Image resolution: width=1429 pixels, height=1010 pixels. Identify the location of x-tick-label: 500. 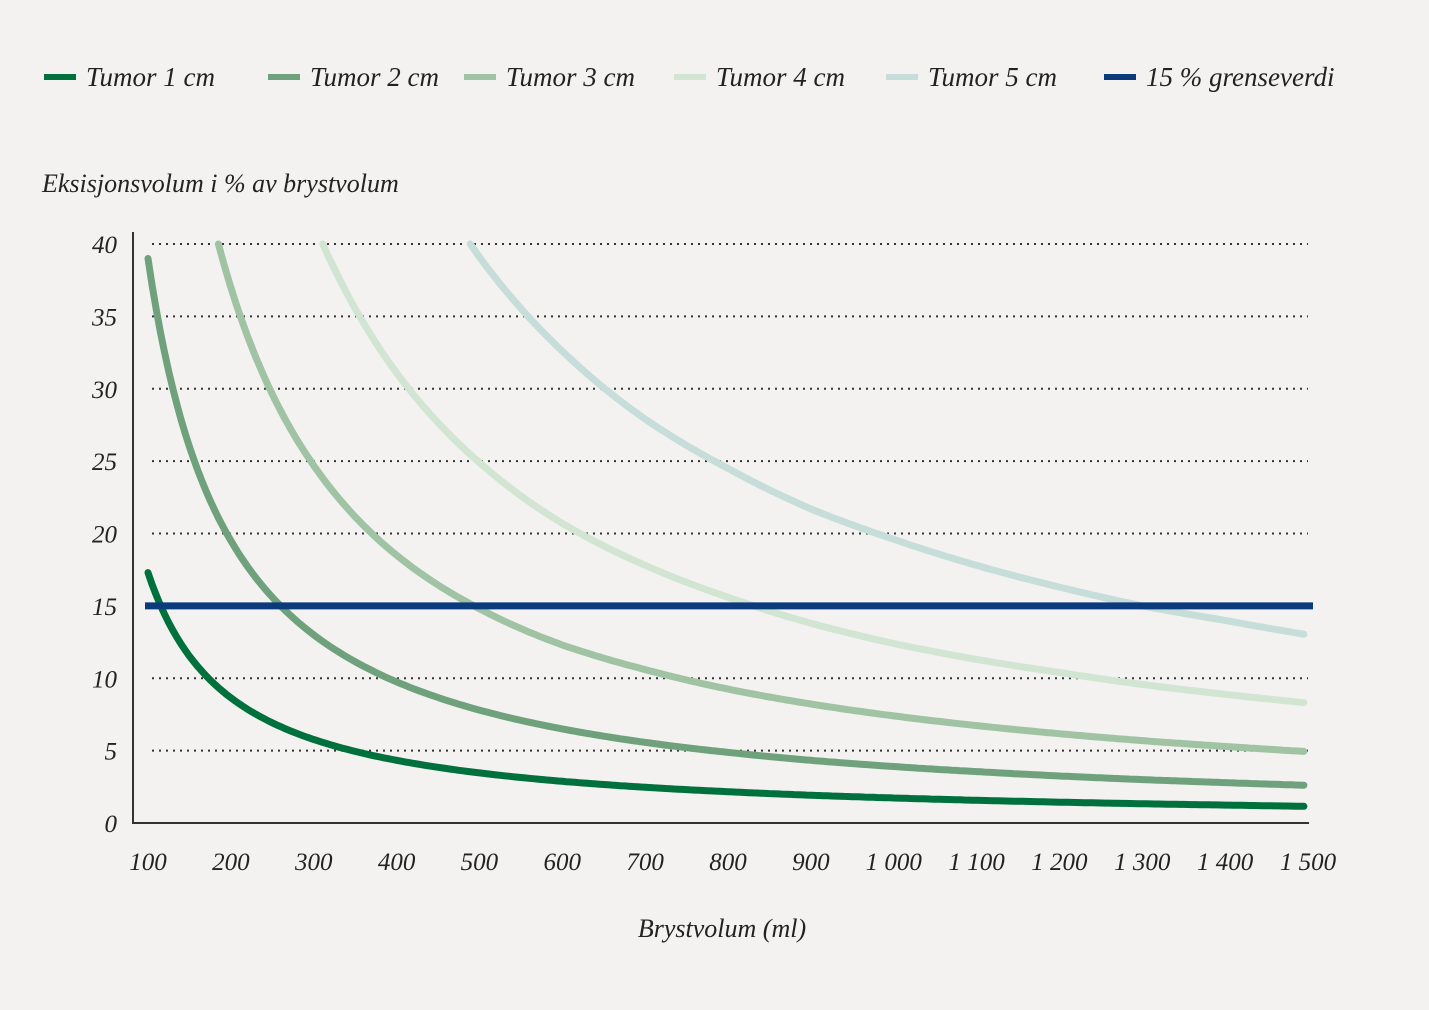
(480, 862).